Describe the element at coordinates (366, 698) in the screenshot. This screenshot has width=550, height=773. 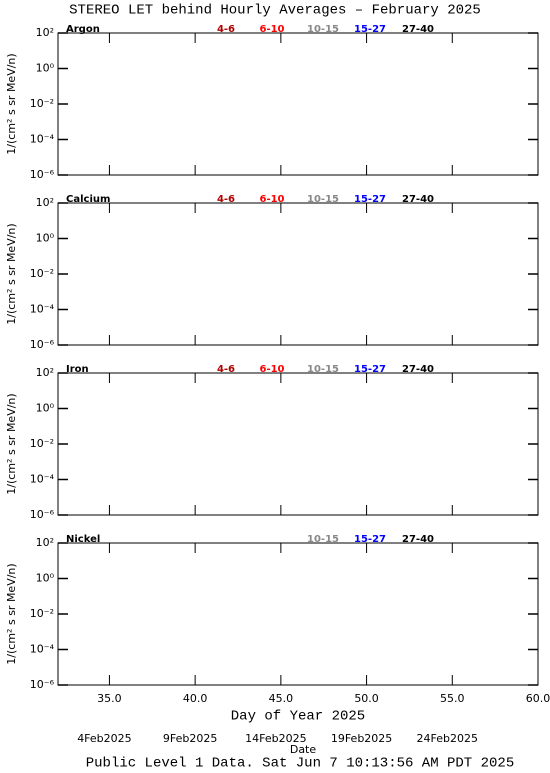
I see `x-tick-label: 50.0` at that location.